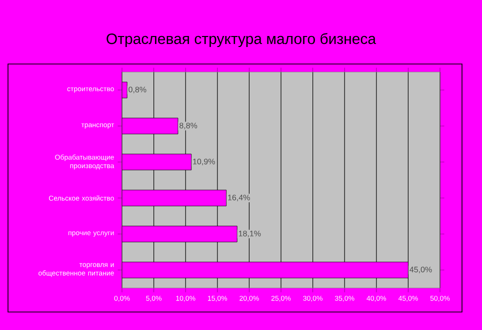 The height and width of the screenshot is (330, 482). I want to click on data-label: 16,4%, so click(239, 198).